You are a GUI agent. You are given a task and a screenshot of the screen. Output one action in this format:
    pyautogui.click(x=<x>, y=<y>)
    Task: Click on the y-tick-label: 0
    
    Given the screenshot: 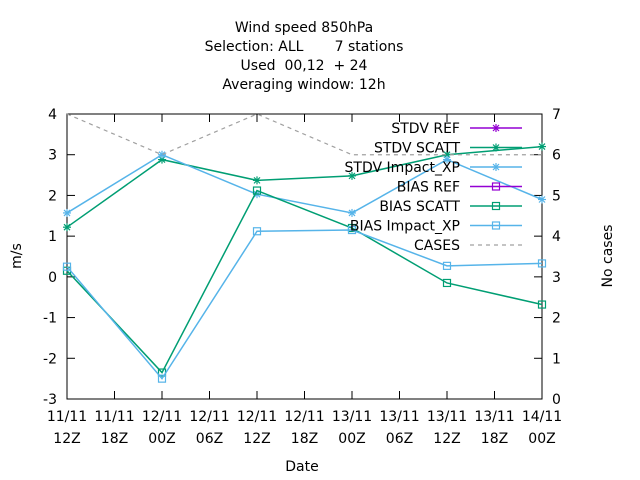 What is the action you would take?
    pyautogui.click(x=52, y=278)
    